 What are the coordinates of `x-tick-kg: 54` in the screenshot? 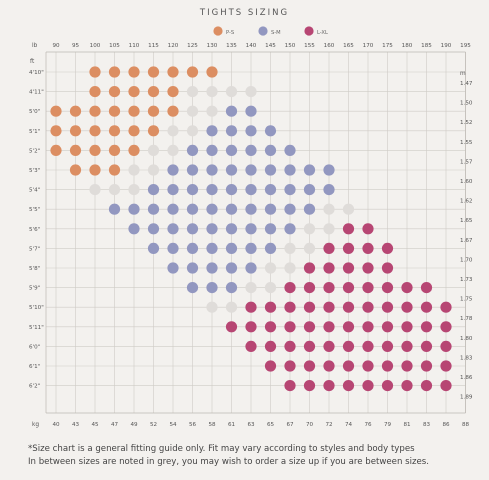 It's located at (173, 425).